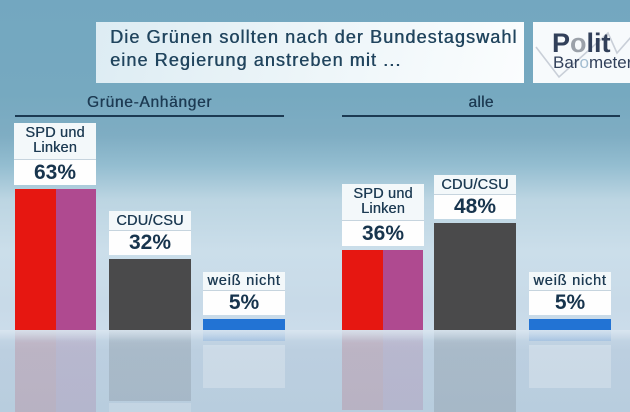  Describe the element at coordinates (581, 43) in the screenshot. I see `svg-text: Polit` at that location.